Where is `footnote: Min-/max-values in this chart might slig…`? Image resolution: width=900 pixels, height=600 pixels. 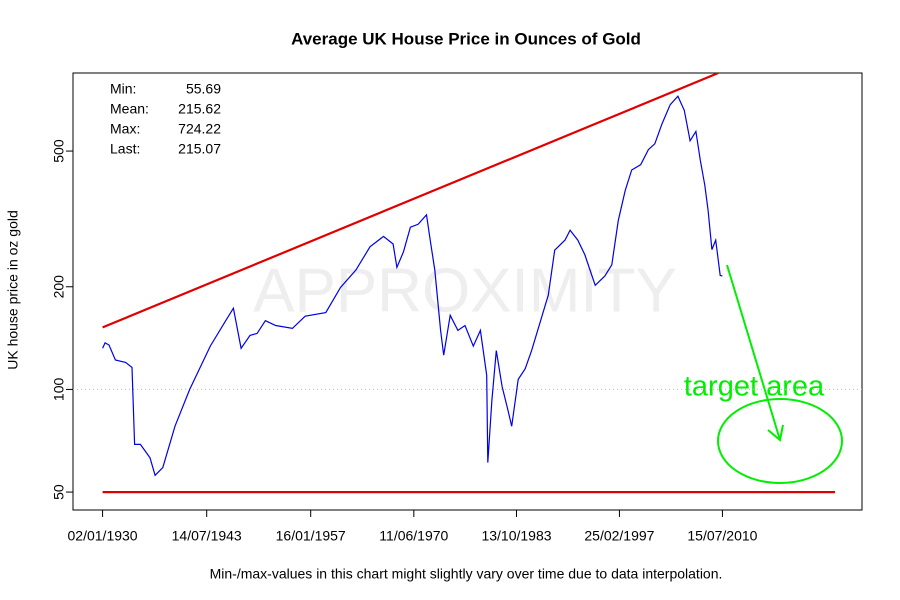 footnote: Min-/max-values in this chart might slig… is located at coordinates (466, 574).